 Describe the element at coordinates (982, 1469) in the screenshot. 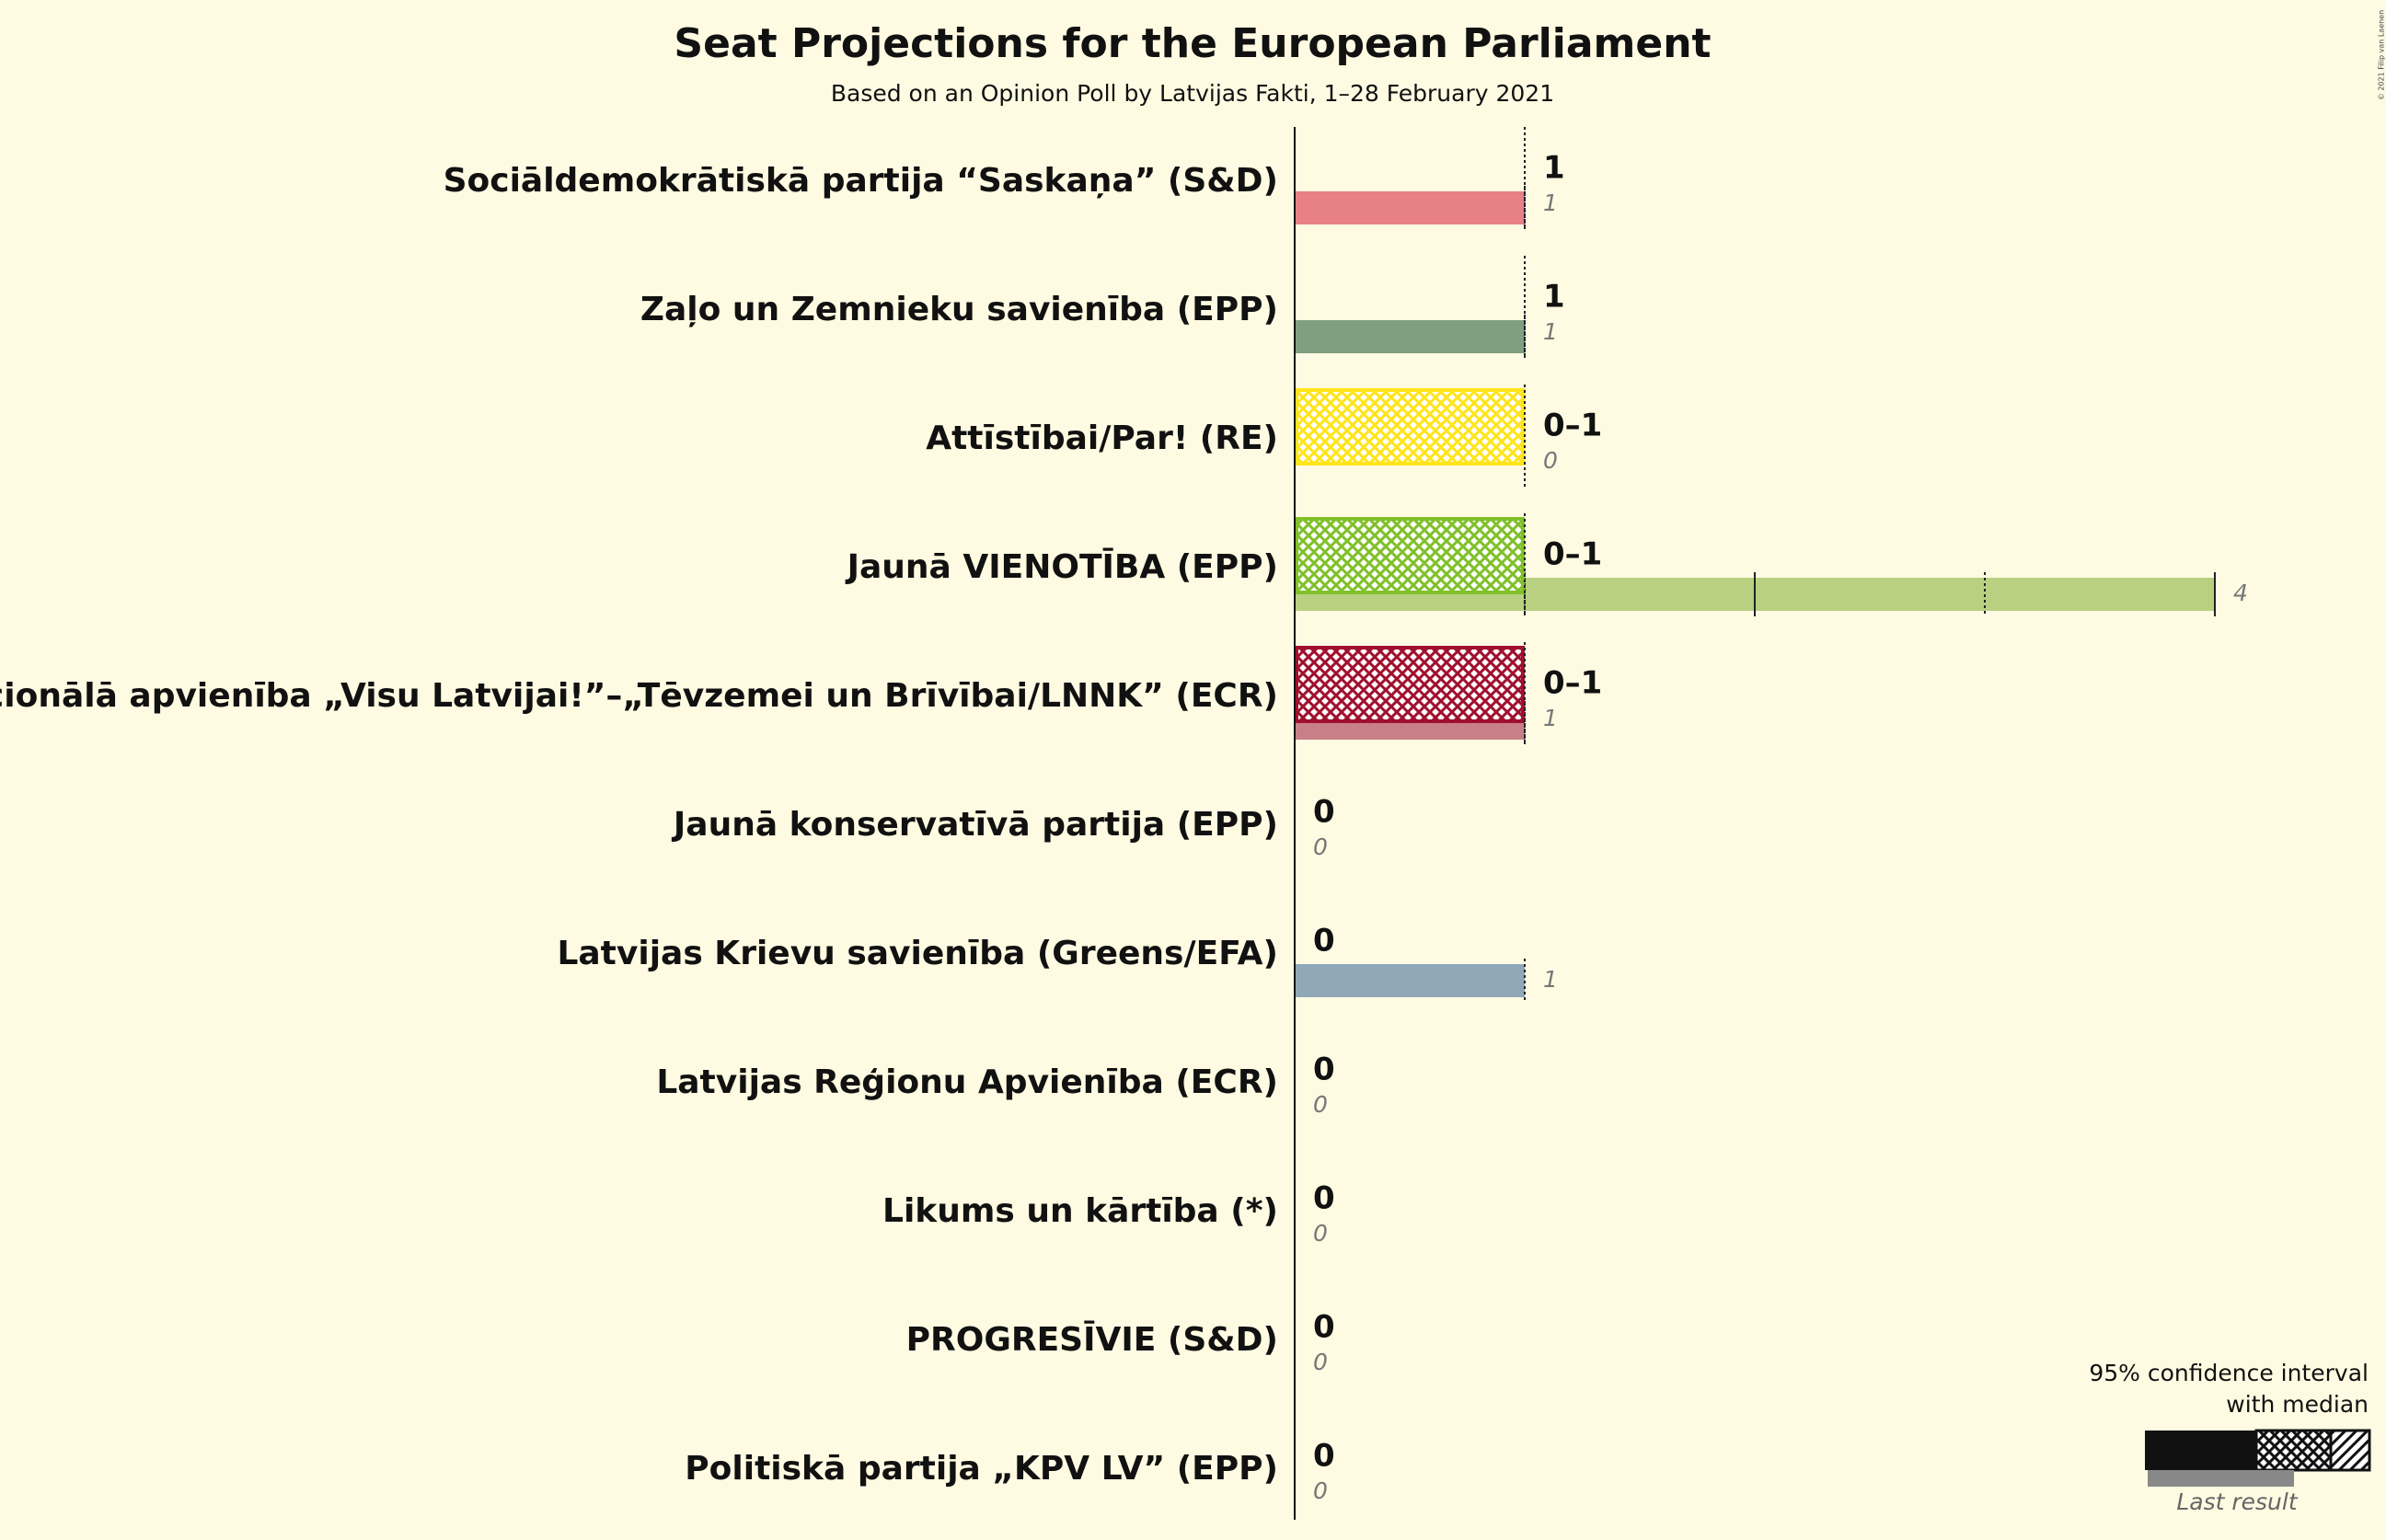

I see `category-label: Politiskā partija „KPV LV” (EPP)` at that location.